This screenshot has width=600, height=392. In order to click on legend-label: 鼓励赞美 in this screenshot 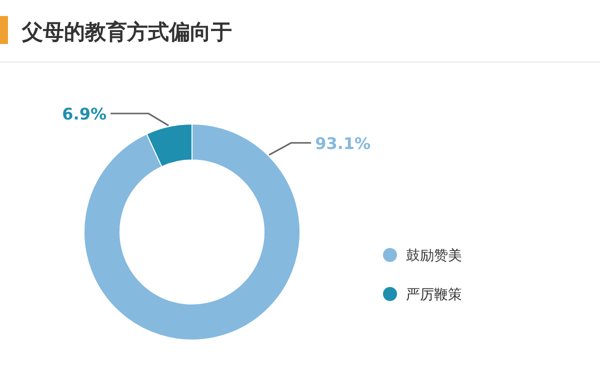, I will do `click(434, 256)`.